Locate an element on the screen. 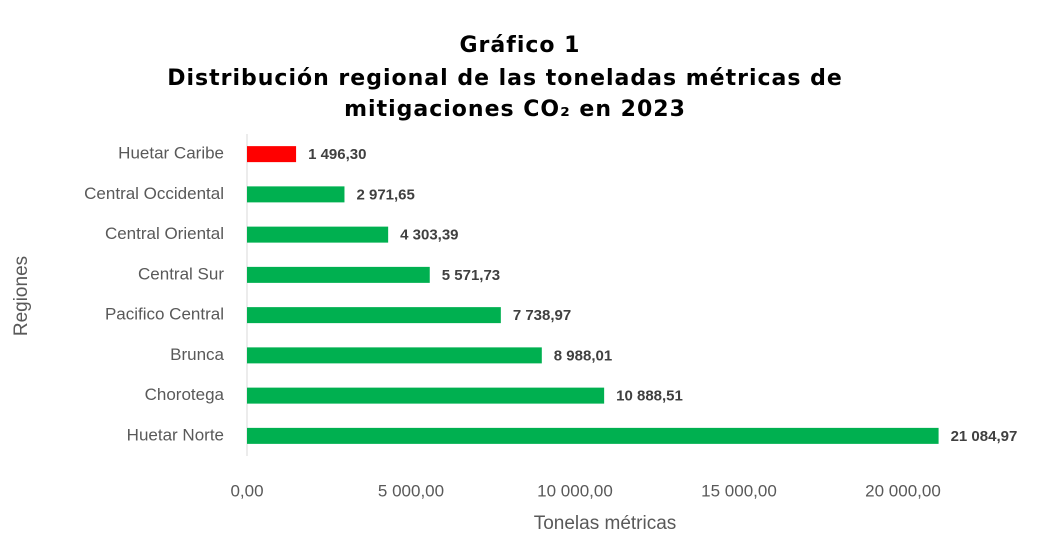  x-tick-label: 20 000,00 is located at coordinates (903, 490).